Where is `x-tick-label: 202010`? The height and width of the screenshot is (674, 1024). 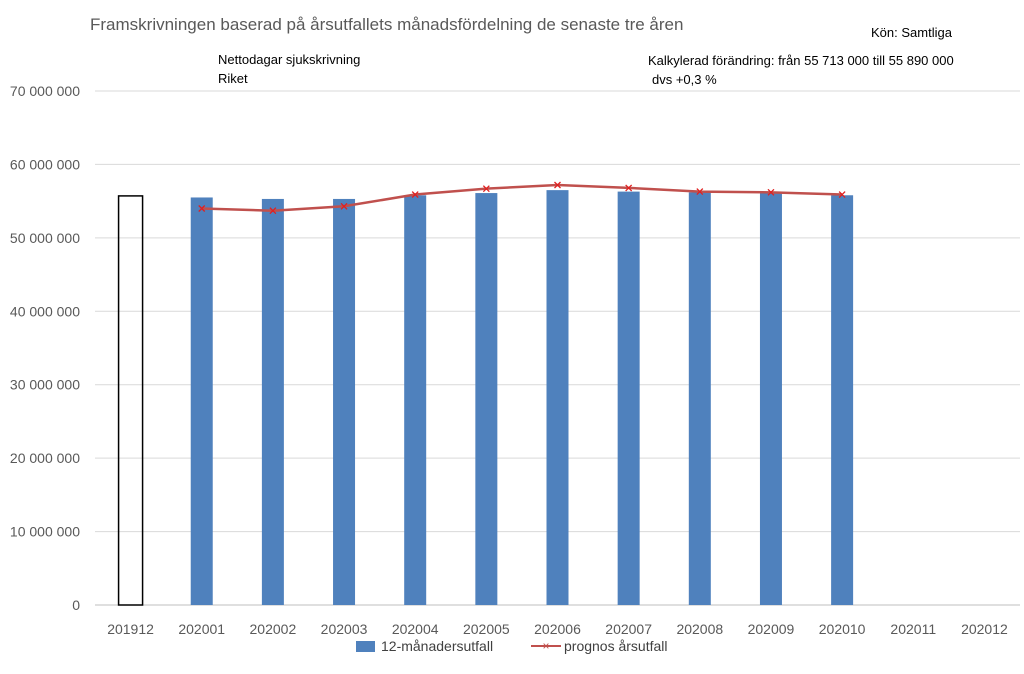
x-tick-label: 202010 is located at coordinates (842, 629).